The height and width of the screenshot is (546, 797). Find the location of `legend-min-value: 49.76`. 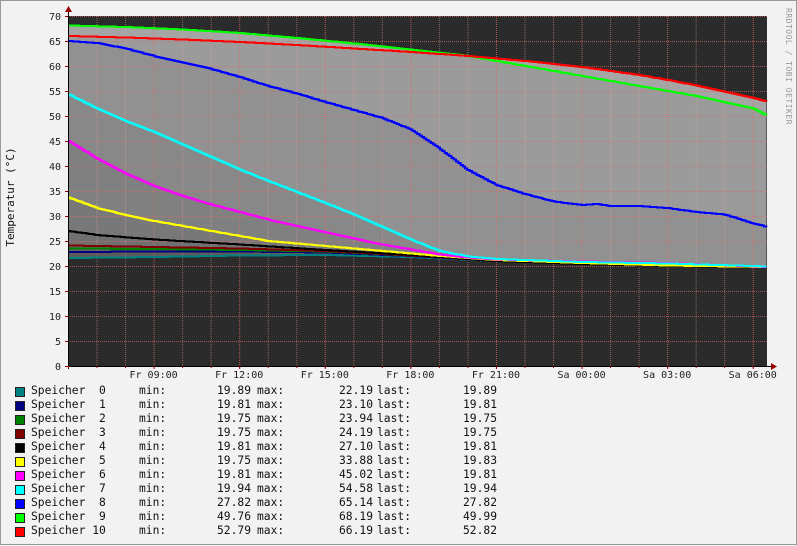

legend-min-value: 49.76 is located at coordinates (233, 516).